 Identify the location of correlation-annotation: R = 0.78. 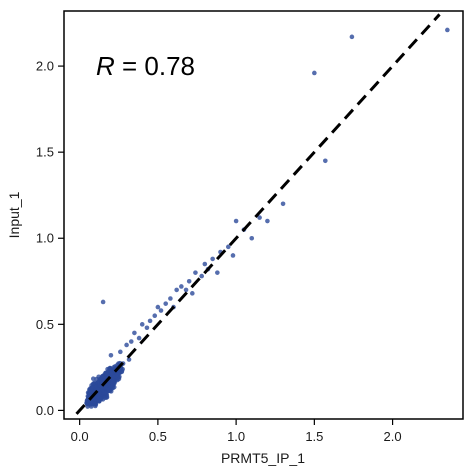
(145, 66).